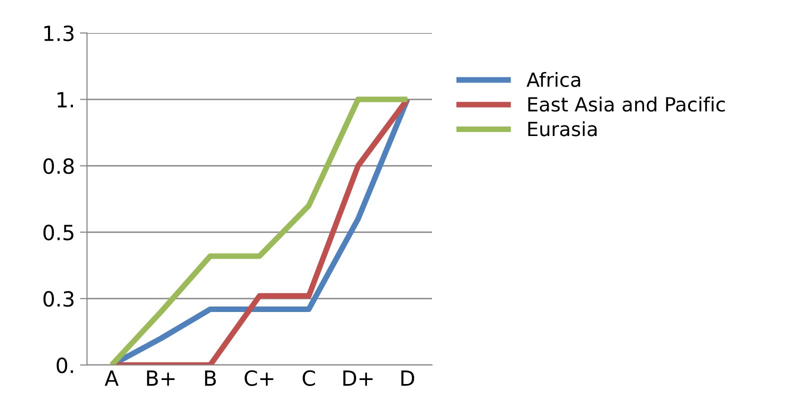 The height and width of the screenshot is (416, 802). I want to click on legend-label: Africa, so click(553, 80).